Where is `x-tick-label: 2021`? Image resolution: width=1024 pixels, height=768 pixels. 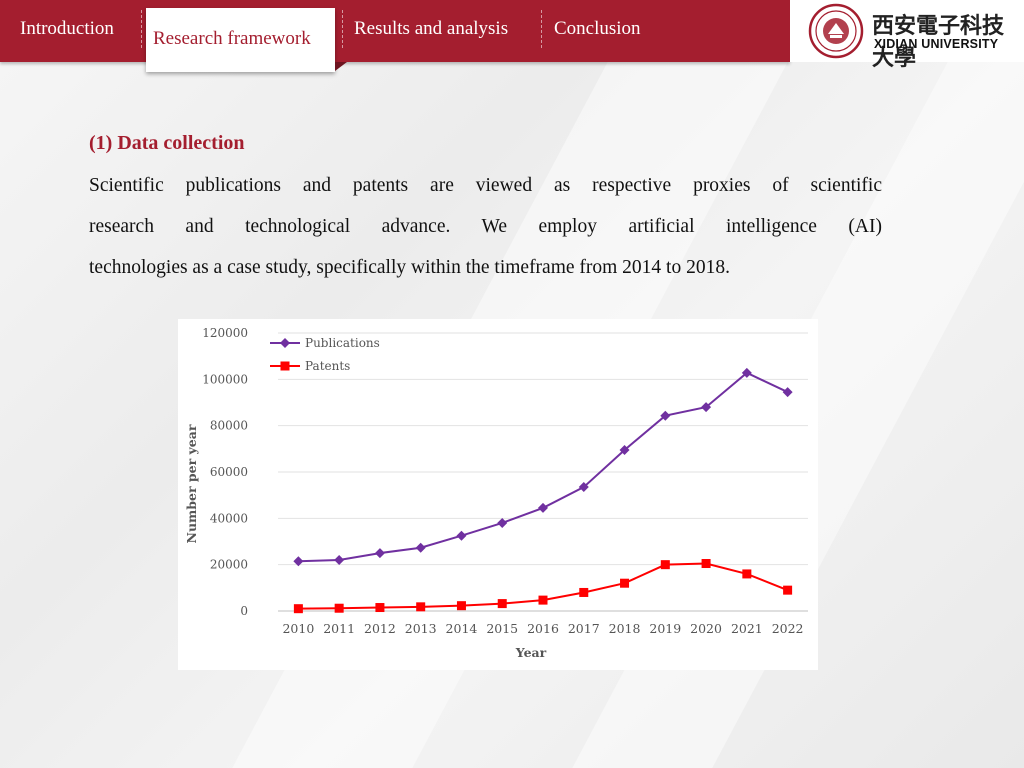
x-tick-label: 2021 is located at coordinates (747, 628).